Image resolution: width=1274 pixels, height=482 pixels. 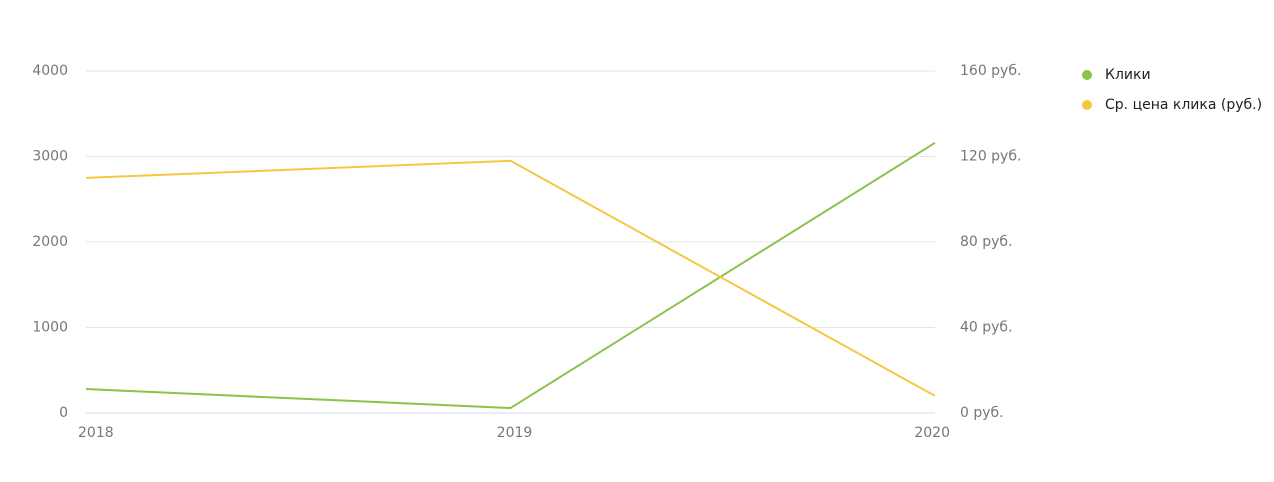 I want to click on y2-tick-label: 120 руб., so click(x=990, y=157).